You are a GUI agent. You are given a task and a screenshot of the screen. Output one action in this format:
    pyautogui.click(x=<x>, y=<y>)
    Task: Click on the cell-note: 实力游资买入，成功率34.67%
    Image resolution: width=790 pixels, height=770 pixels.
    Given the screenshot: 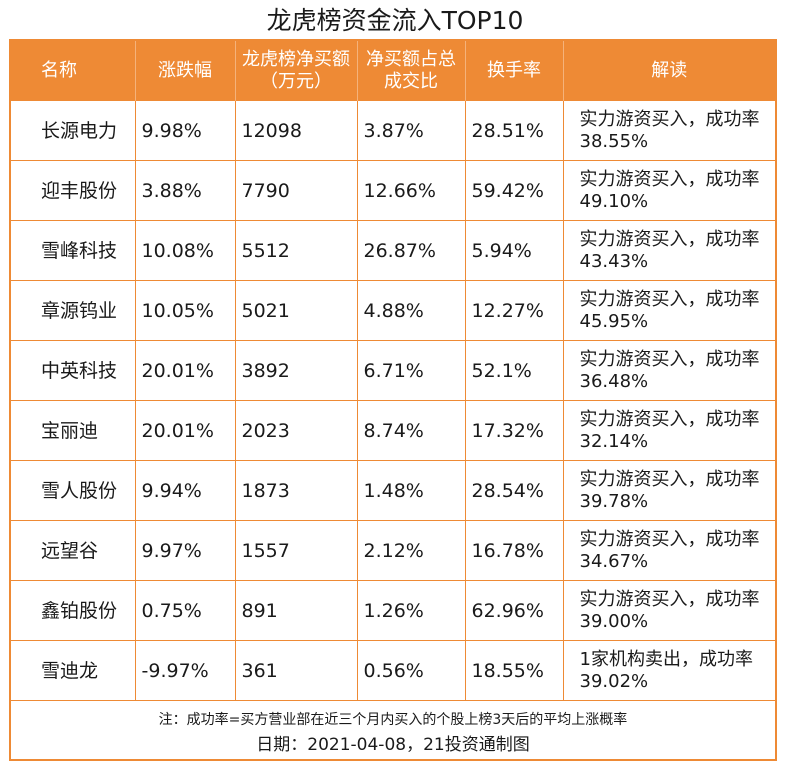 What is the action you would take?
    pyautogui.click(x=669, y=550)
    